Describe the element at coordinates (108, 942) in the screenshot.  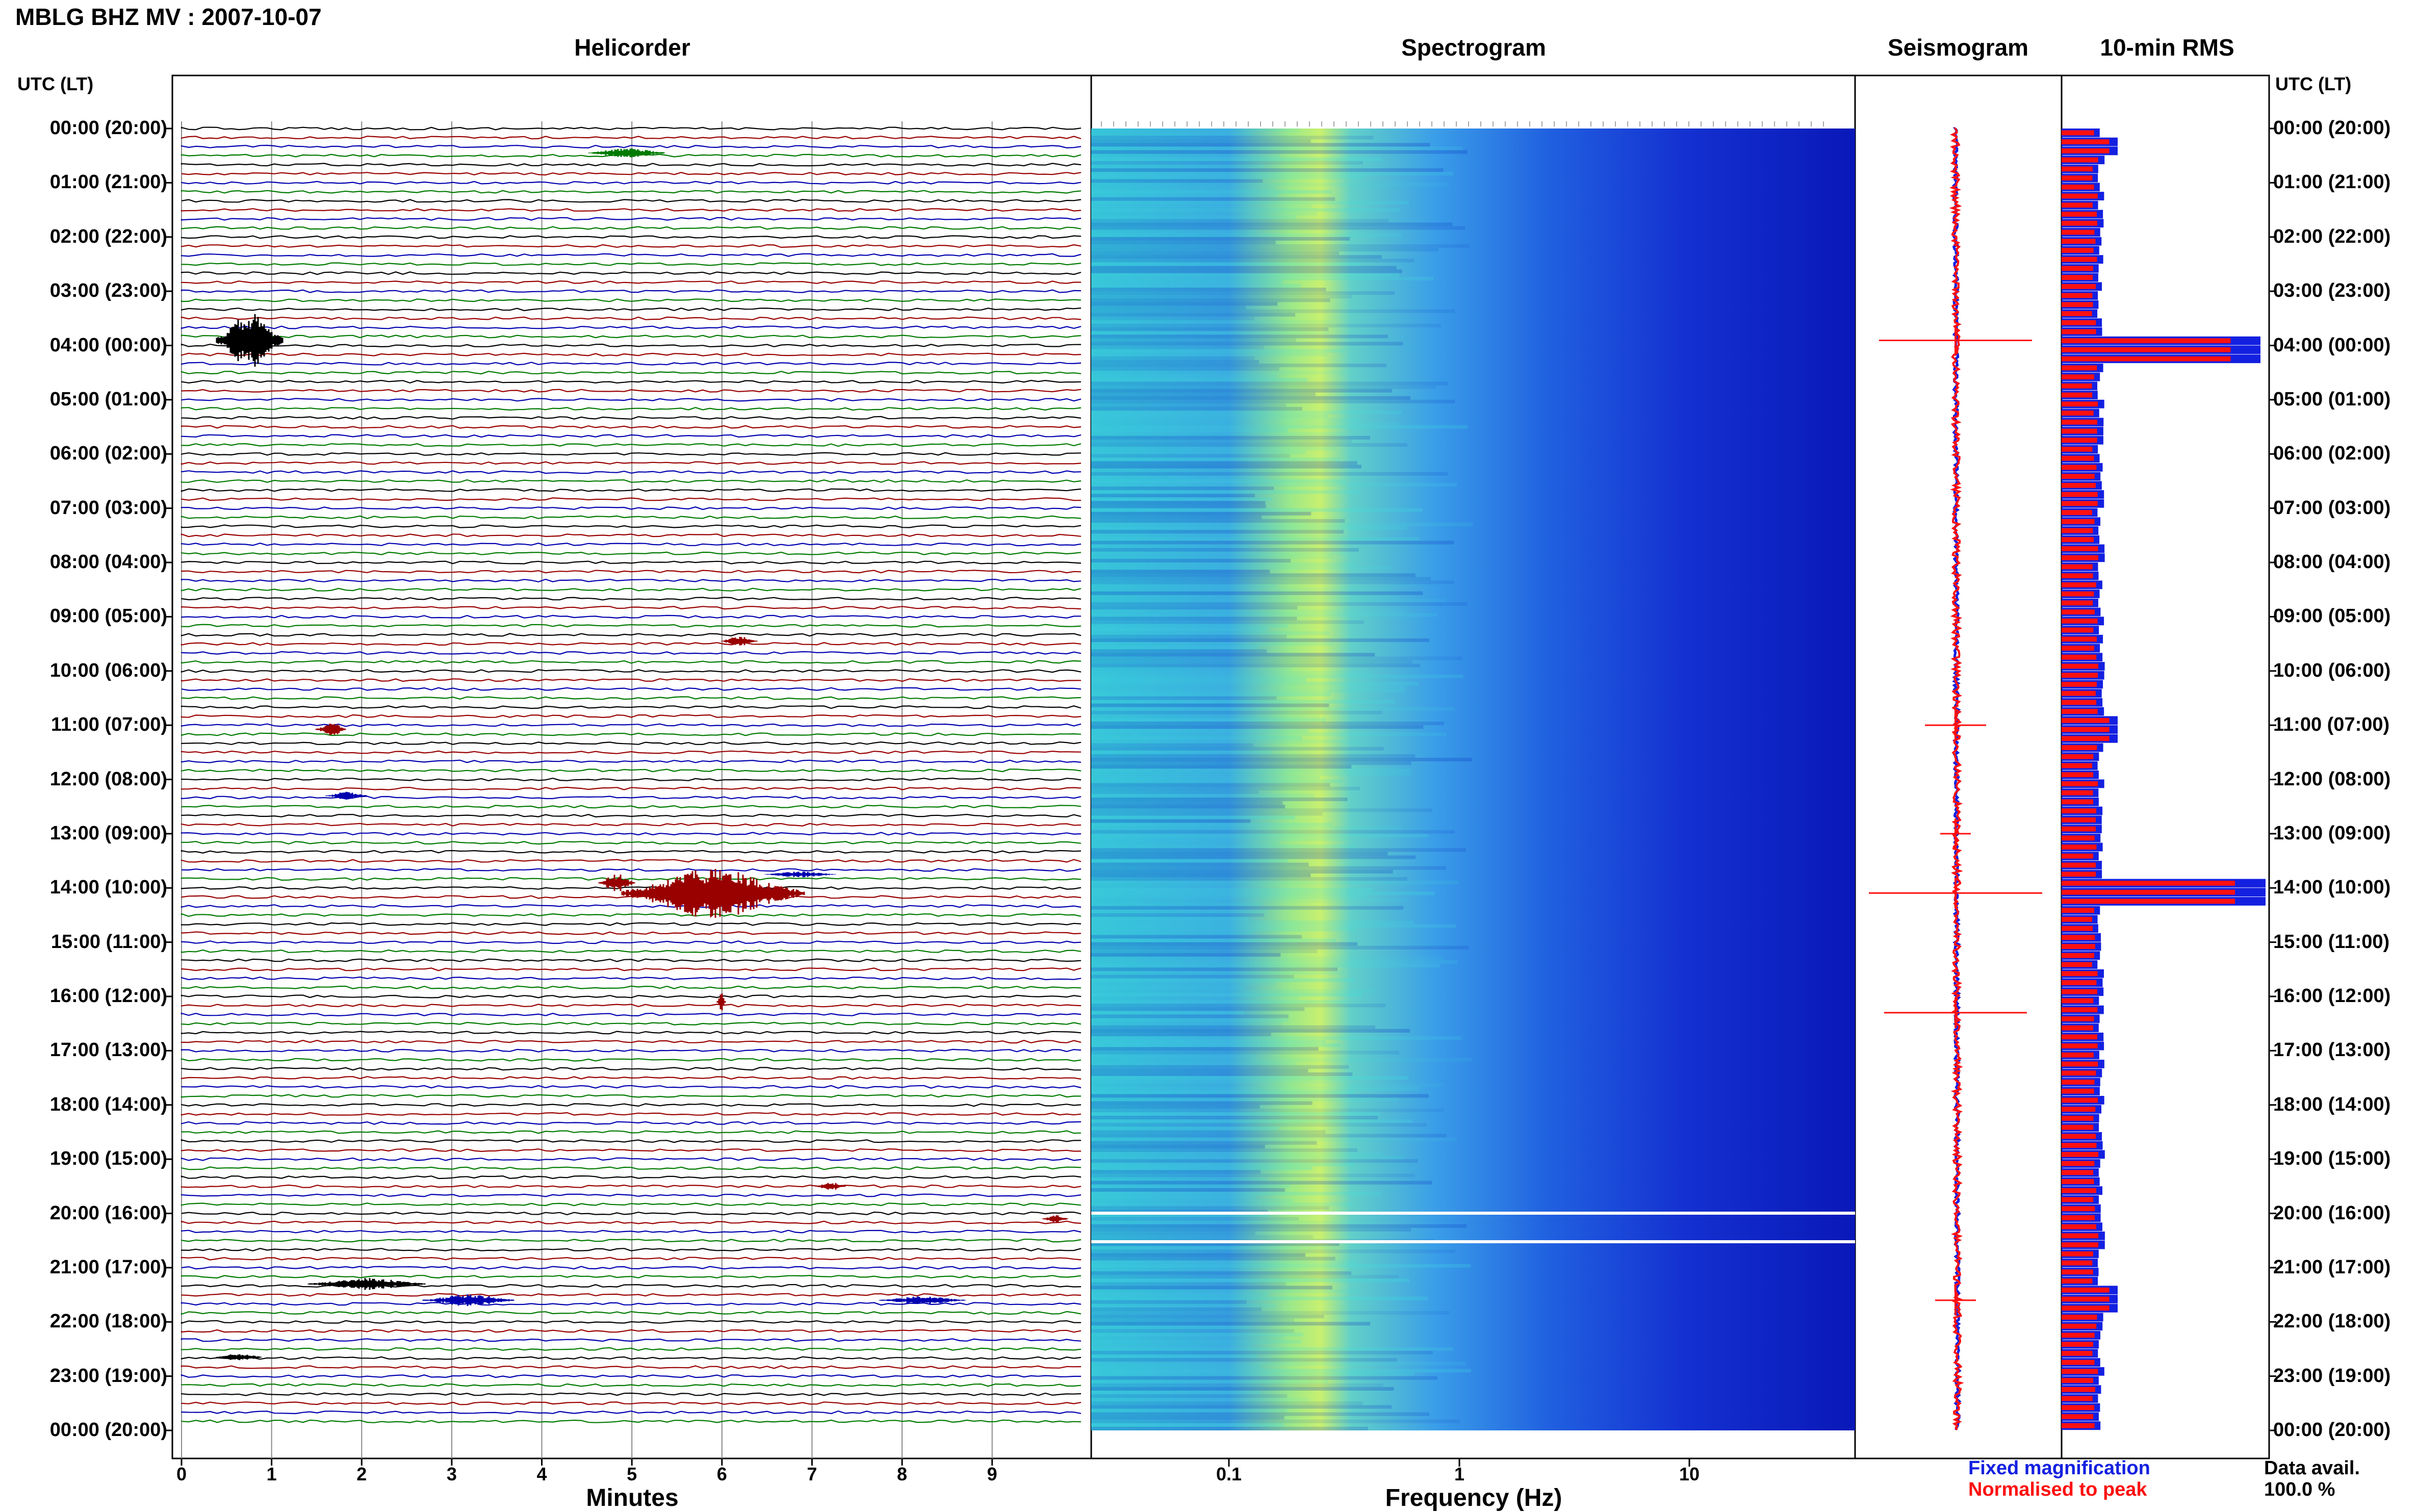
I see `time-label: 15:00 (11:00)` at that location.